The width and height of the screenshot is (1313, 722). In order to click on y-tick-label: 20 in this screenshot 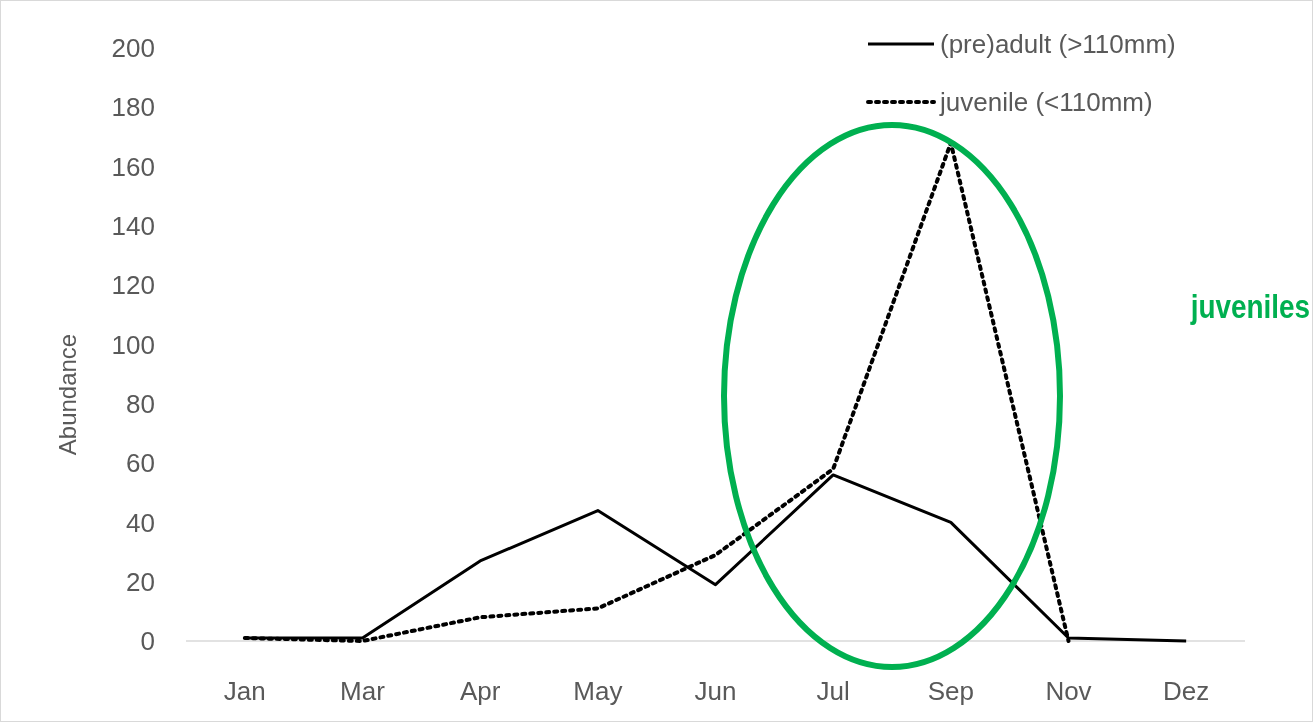, I will do `click(140, 581)`.